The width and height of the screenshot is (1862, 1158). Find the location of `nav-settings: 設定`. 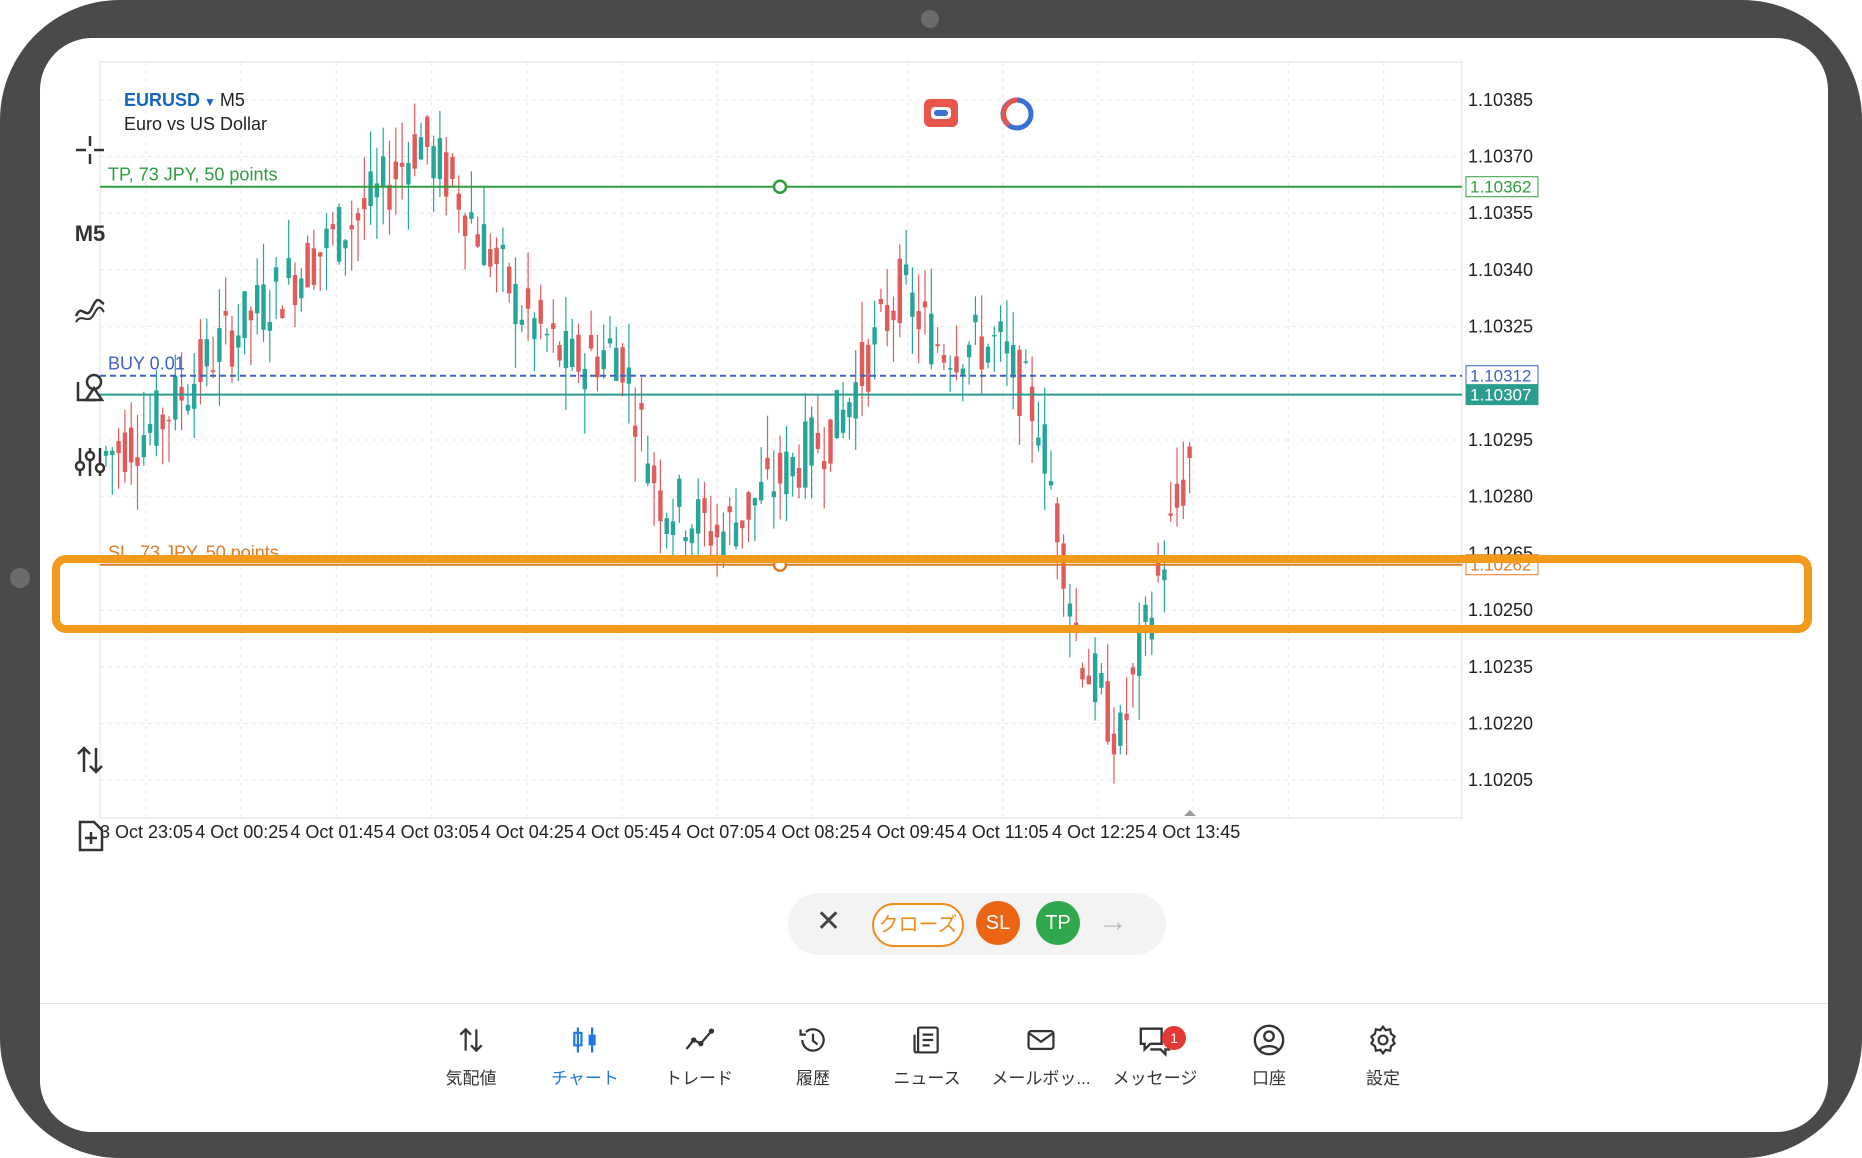

nav-settings: 設定 is located at coordinates (1383, 1052).